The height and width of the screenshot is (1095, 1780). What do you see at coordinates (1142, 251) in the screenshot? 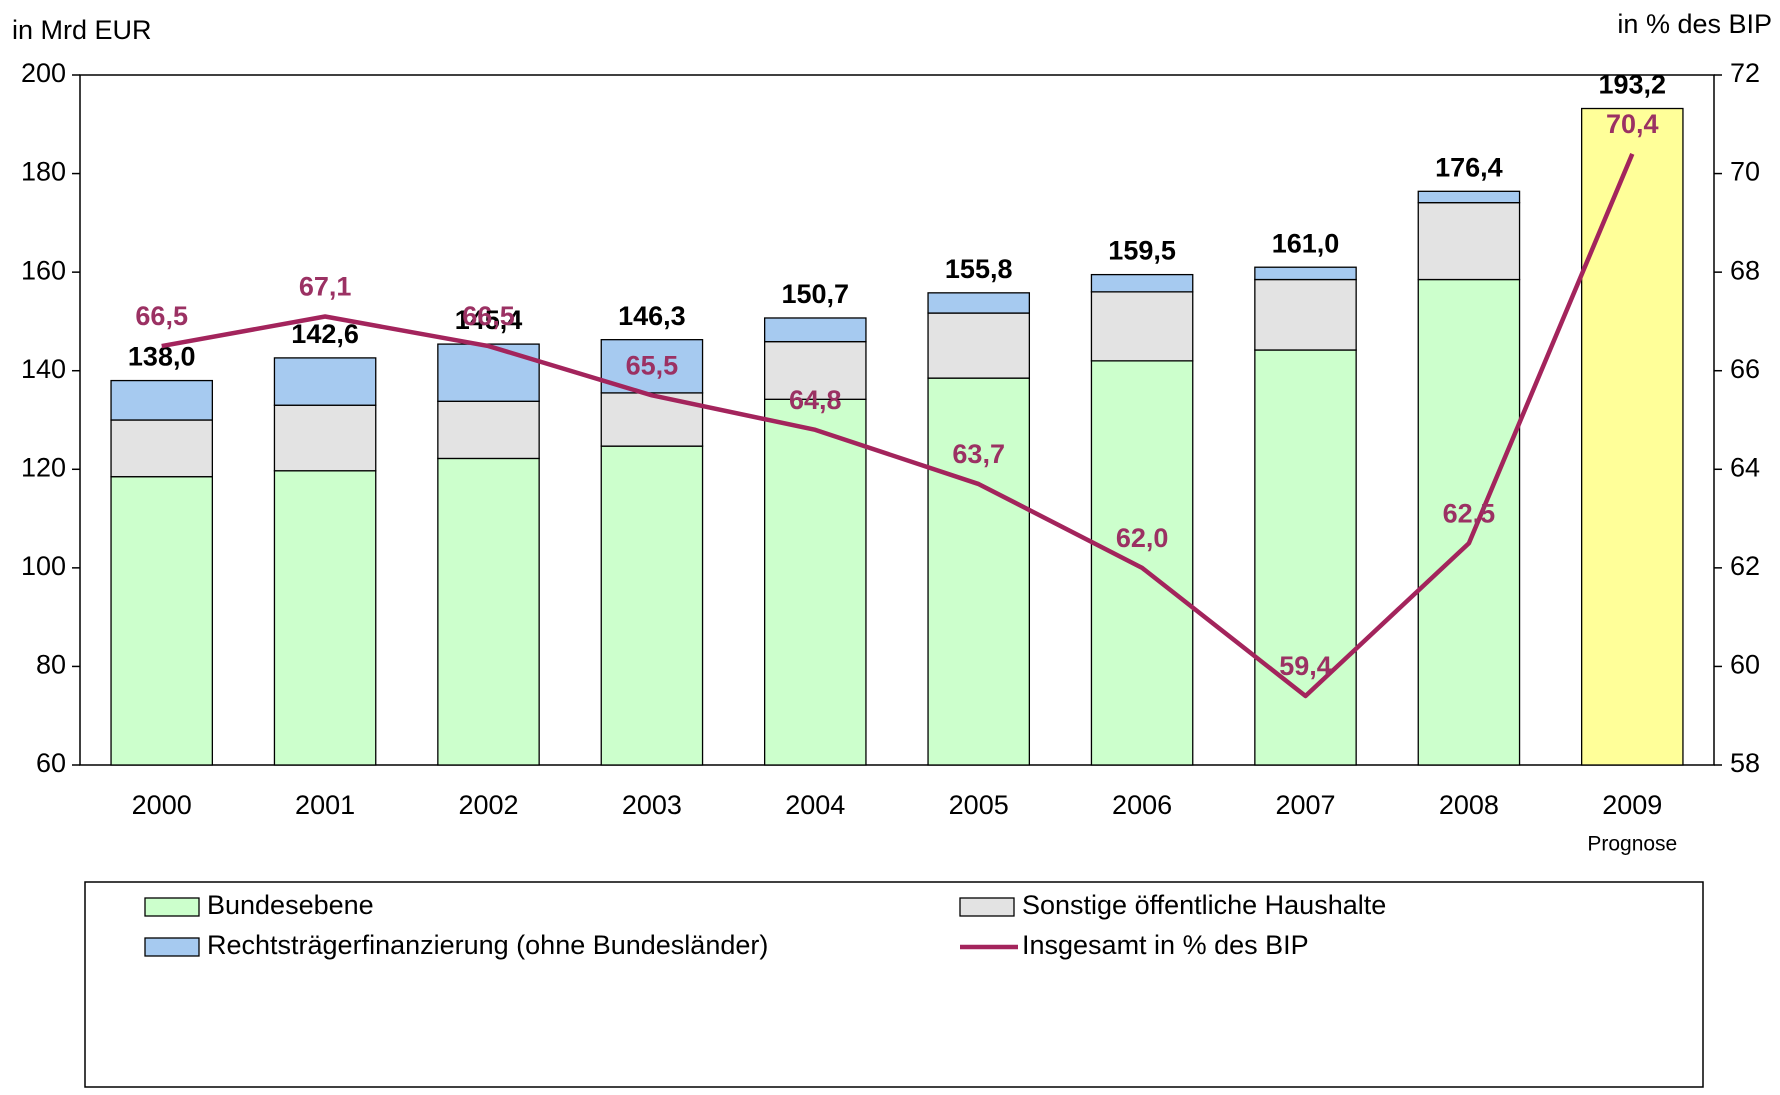
I see `total-label: 159,5` at bounding box center [1142, 251].